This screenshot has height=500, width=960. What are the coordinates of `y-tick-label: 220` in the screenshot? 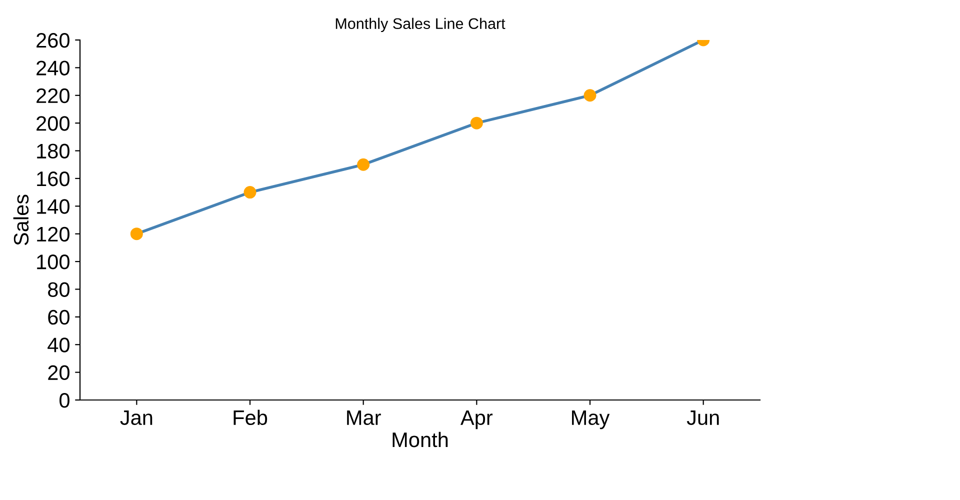 It's located at (53, 96).